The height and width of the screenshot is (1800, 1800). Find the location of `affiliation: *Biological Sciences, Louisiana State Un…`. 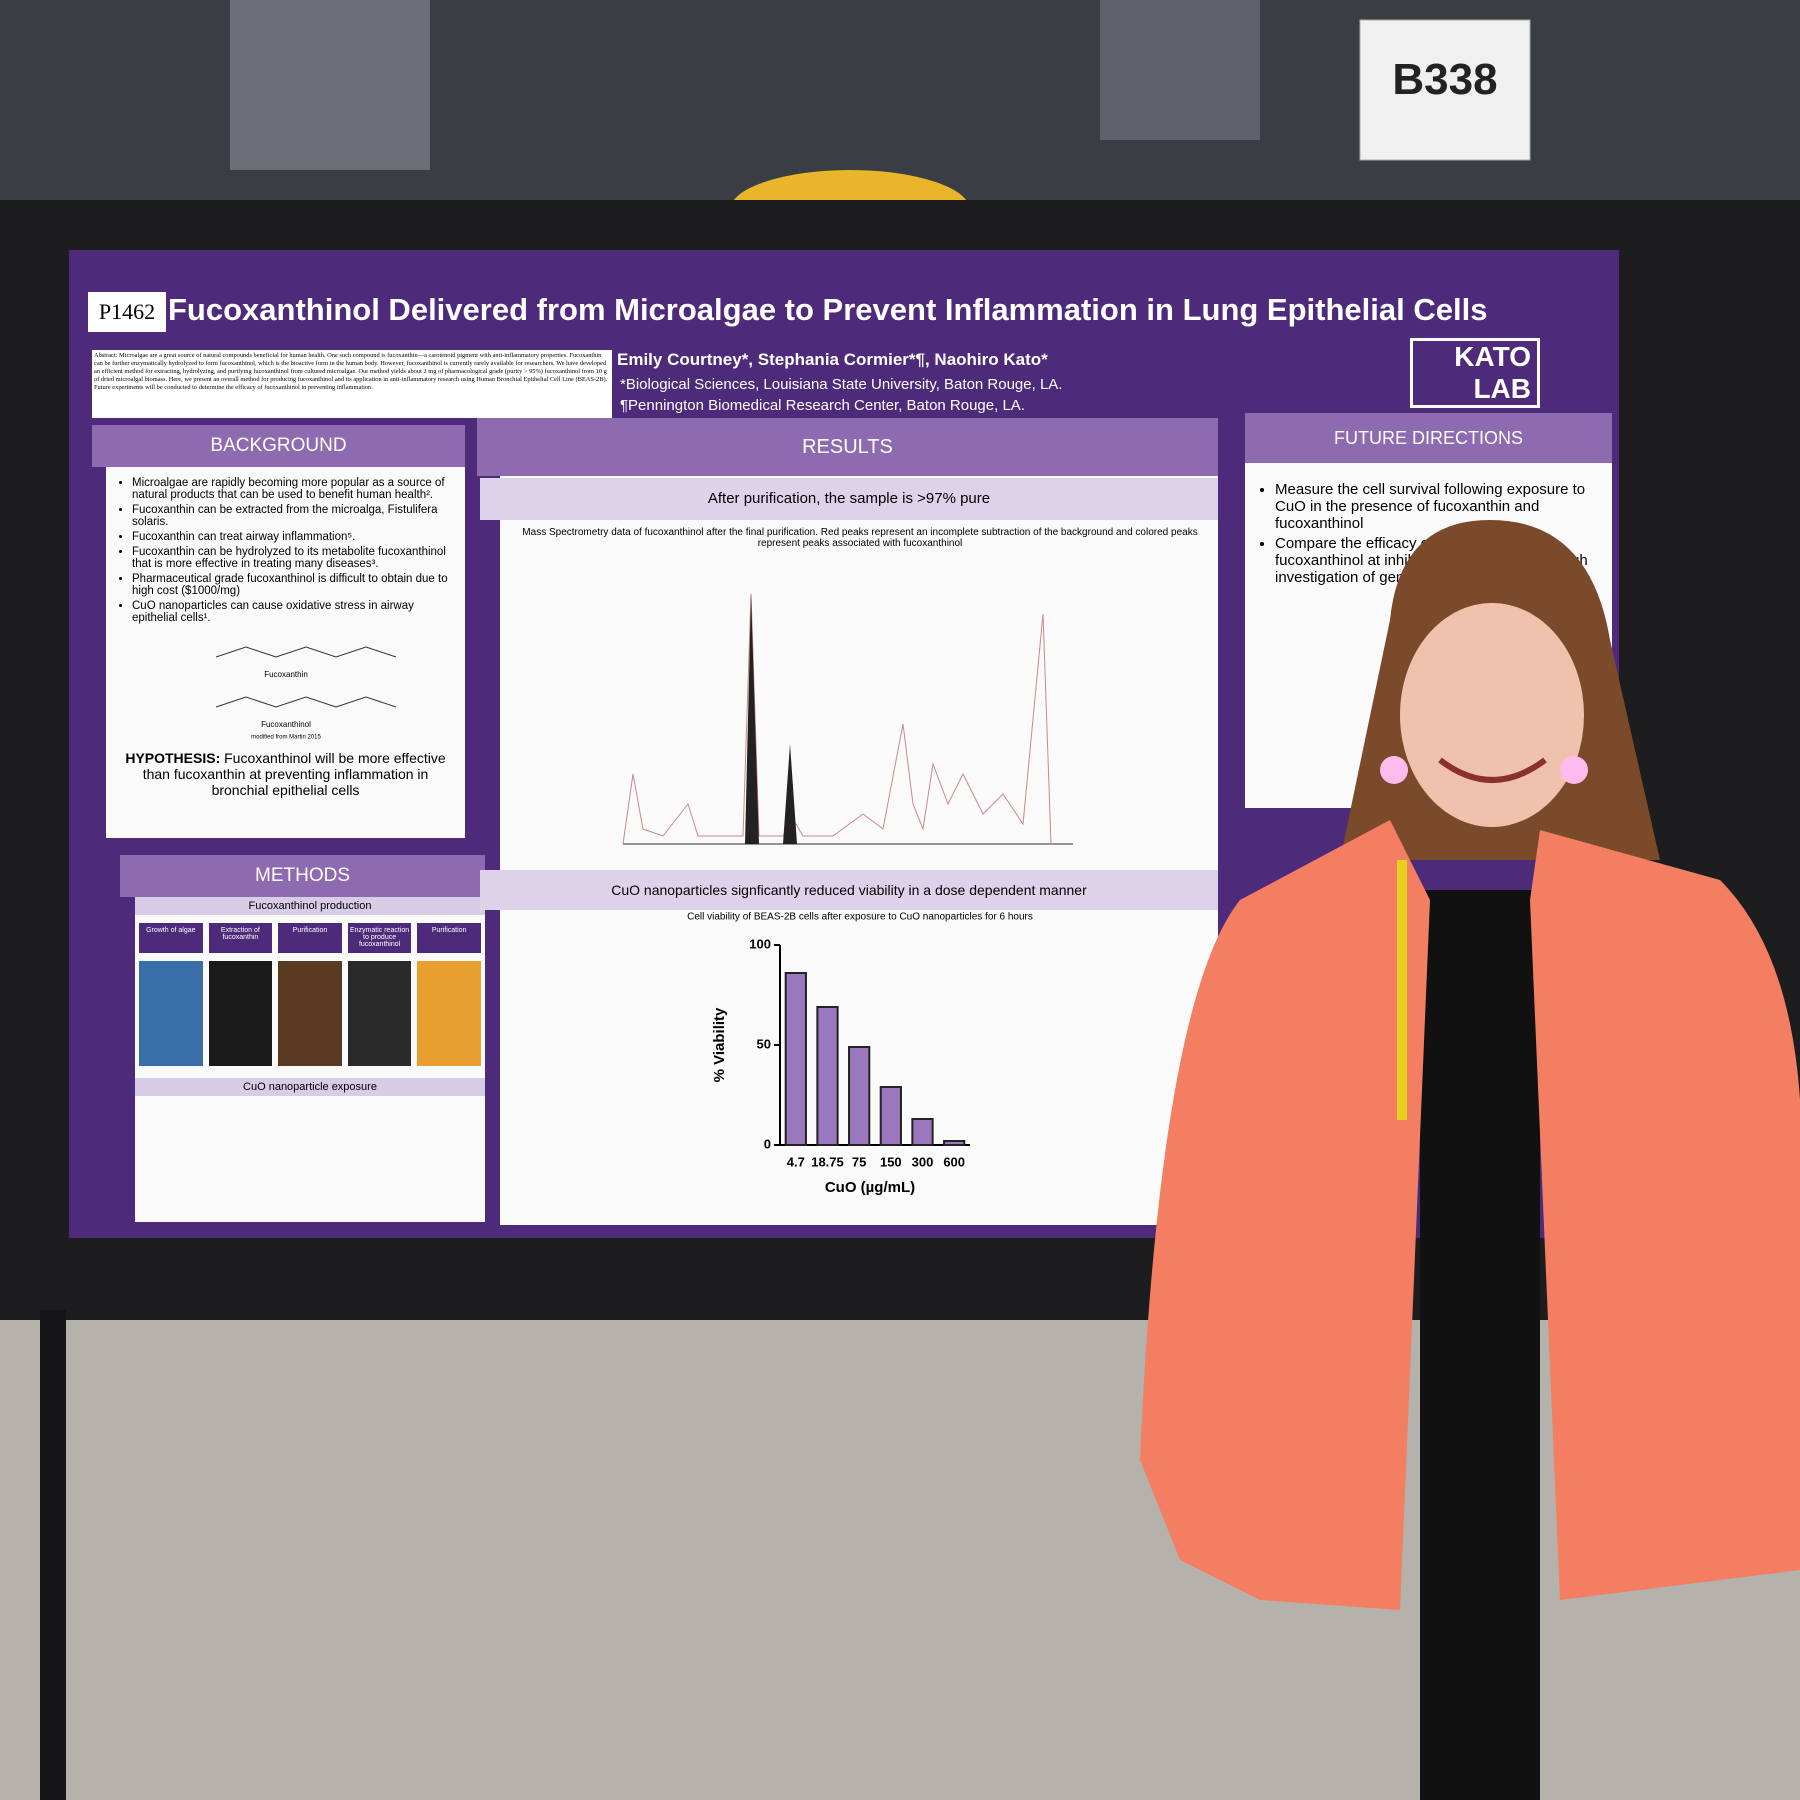

affiliation: *Biological Sciences, Louisiana State Un… is located at coordinates (841, 384).